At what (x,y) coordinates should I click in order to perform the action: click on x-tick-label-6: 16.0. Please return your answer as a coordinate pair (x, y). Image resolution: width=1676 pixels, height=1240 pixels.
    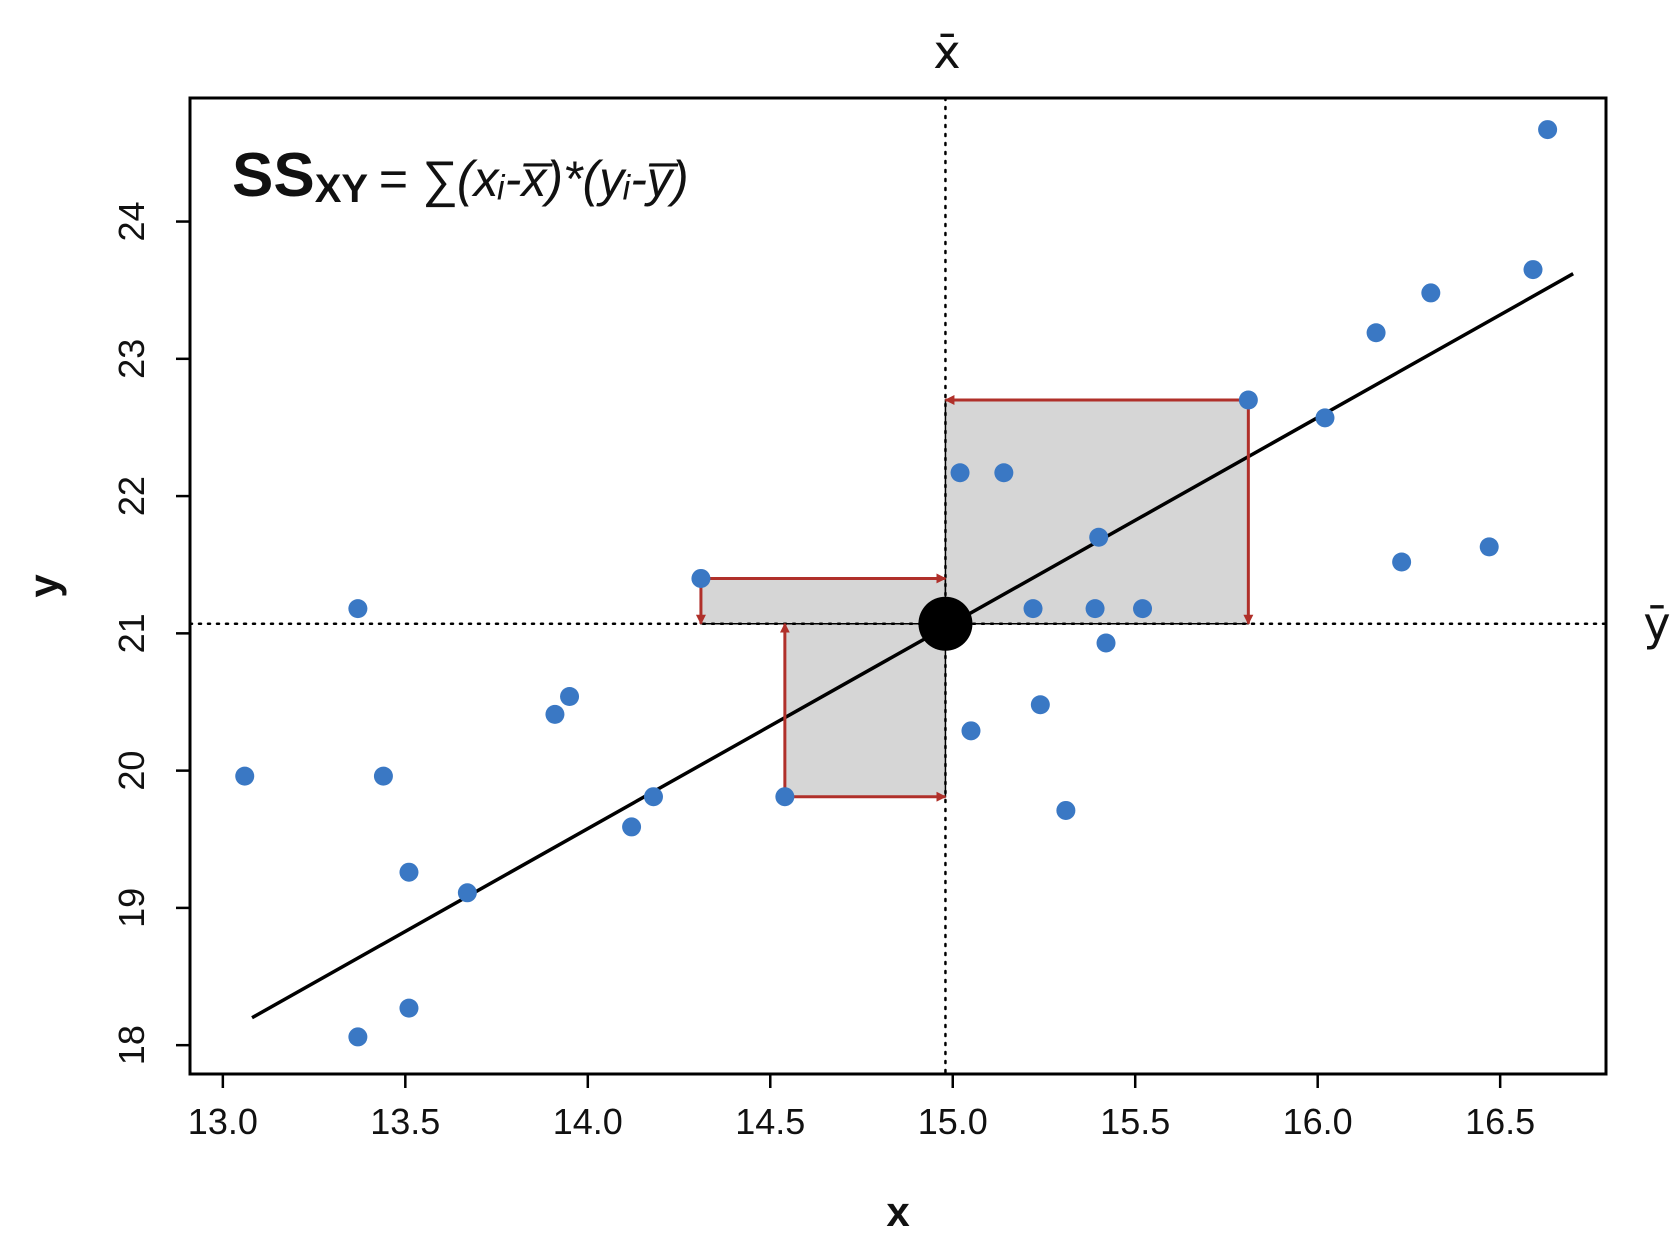
    Looking at the image, I should click on (1318, 1121).